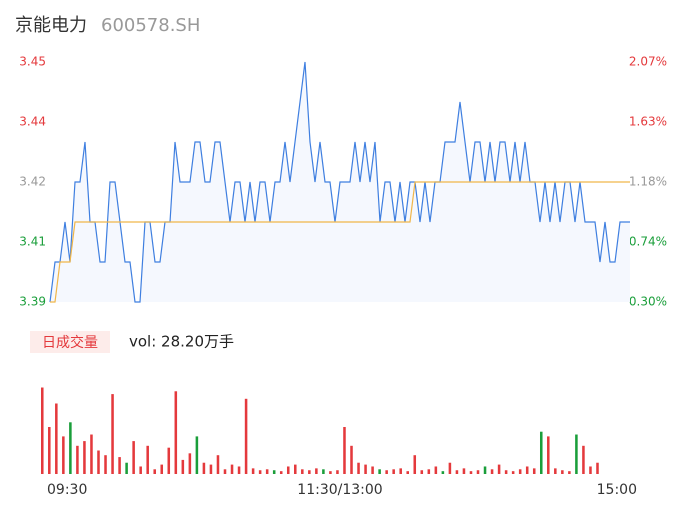 This screenshot has height=524, width=686. I want to click on stock-code: 600578.SH, so click(150, 25).